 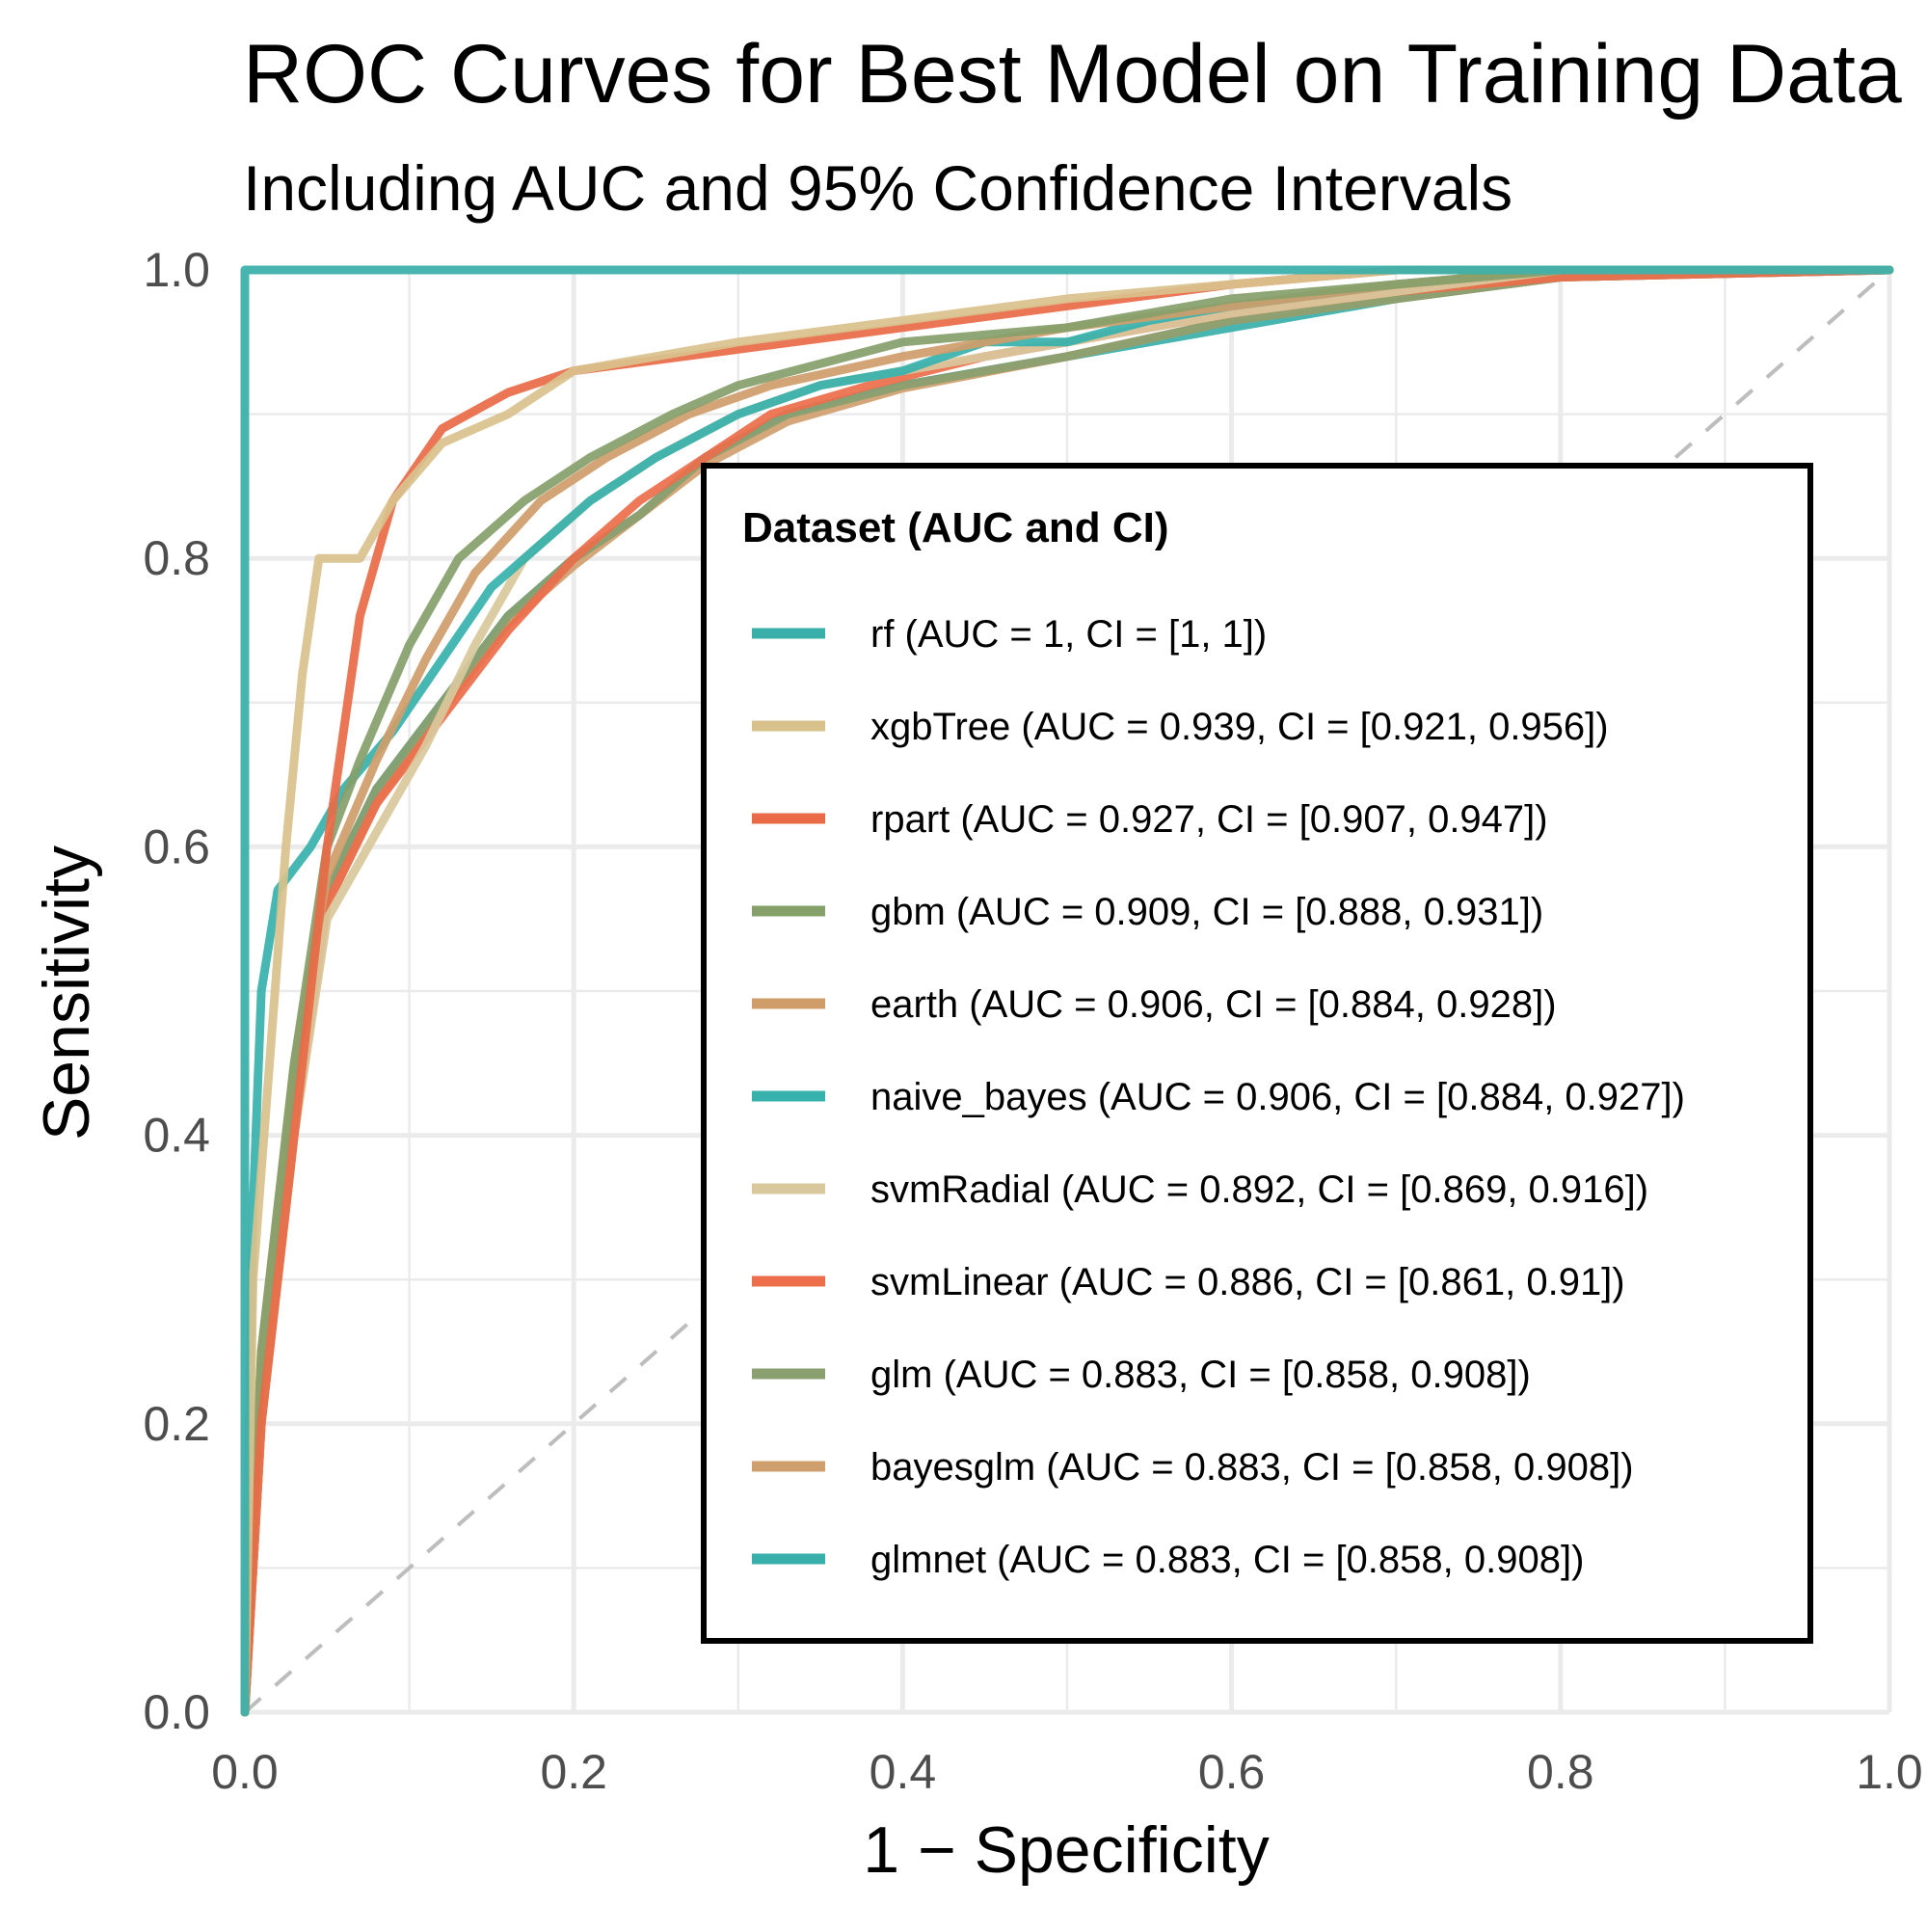 I want to click on legend-item: earth (AUC = 0.906, CI = [0.884, 0.928]), so click(x=1154, y=1005).